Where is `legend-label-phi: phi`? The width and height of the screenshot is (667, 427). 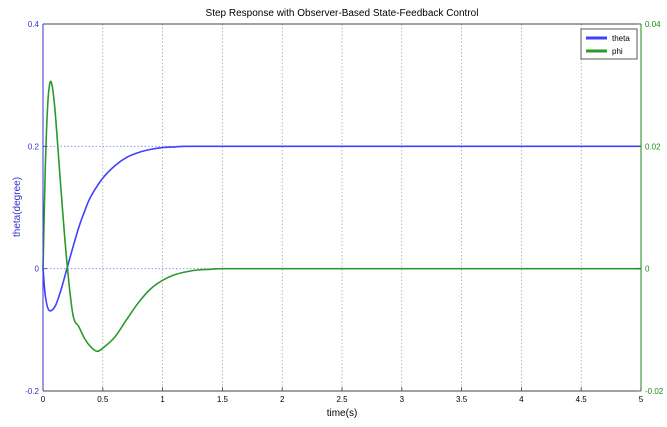 legend-label-phi: phi is located at coordinates (617, 51).